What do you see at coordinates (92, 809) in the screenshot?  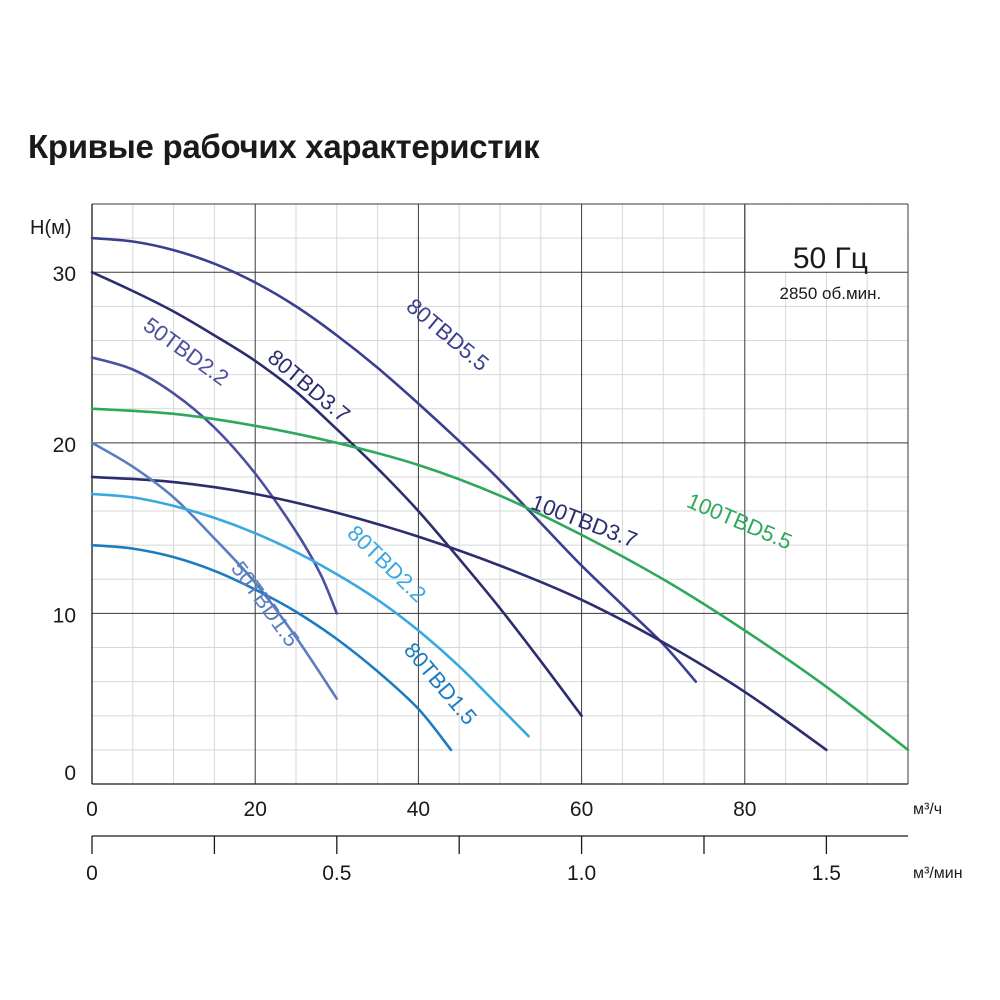 I see `x-tick-label: 0` at bounding box center [92, 809].